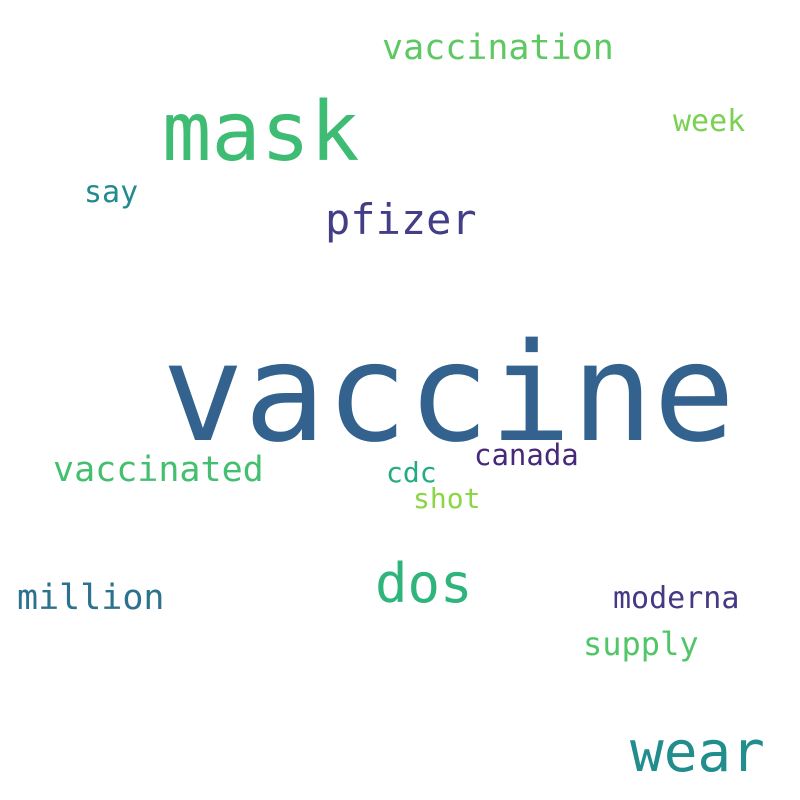  What do you see at coordinates (411, 472) in the screenshot?
I see `word-cdc: cdc` at bounding box center [411, 472].